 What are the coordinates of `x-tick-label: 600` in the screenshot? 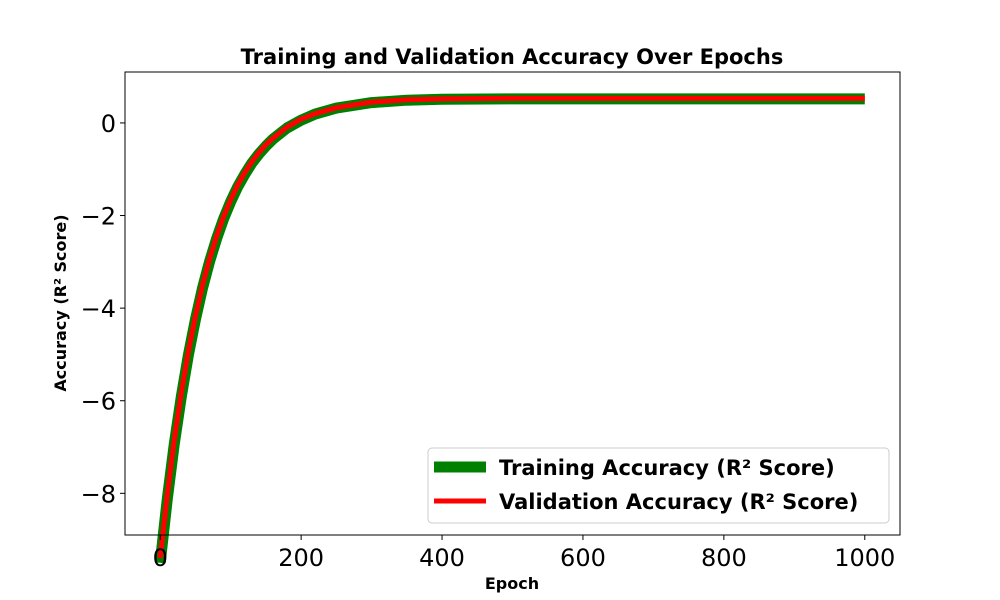 It's located at (583, 558).